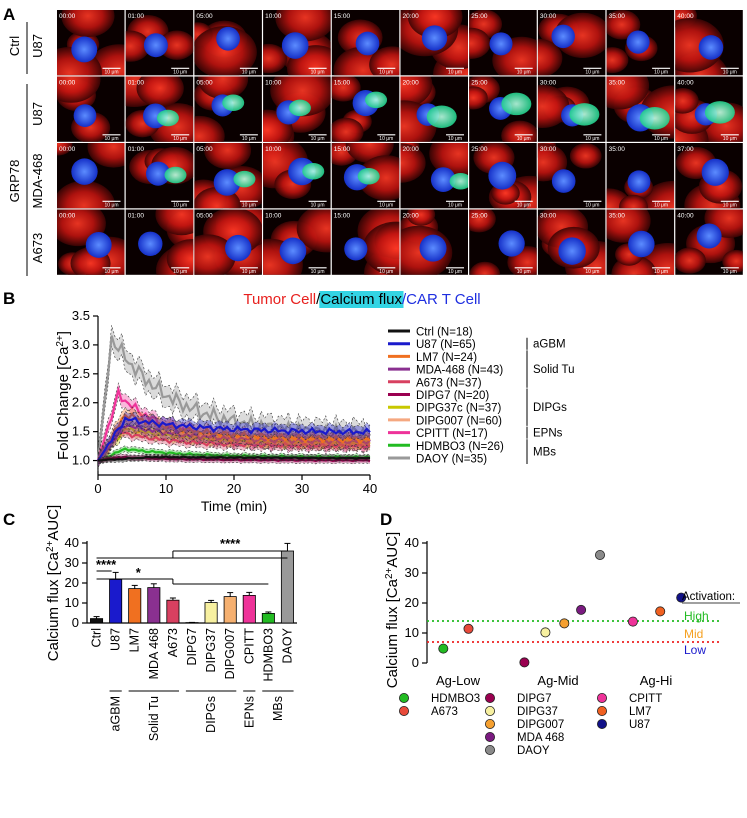 The image size is (747, 818). I want to click on group-label-ctrl: Ctrl, so click(14, 46).